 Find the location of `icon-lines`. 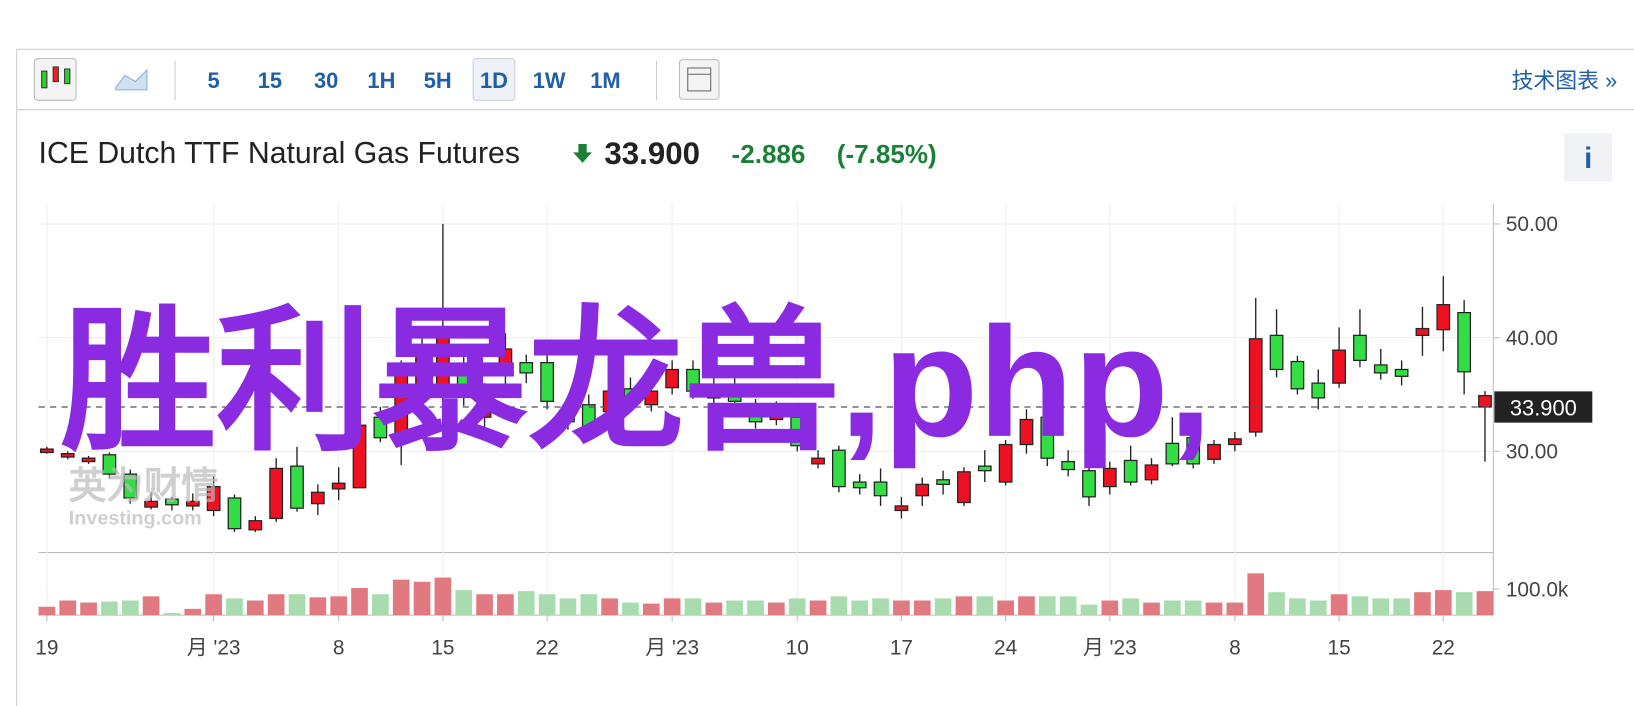

icon-lines is located at coordinates (699, 79).